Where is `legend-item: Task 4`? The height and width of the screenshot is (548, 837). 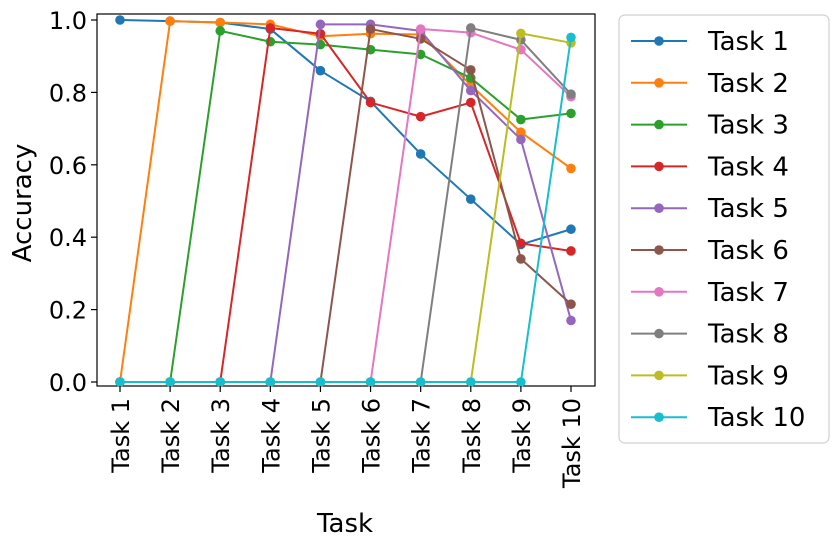 legend-item: Task 4 is located at coordinates (710, 167).